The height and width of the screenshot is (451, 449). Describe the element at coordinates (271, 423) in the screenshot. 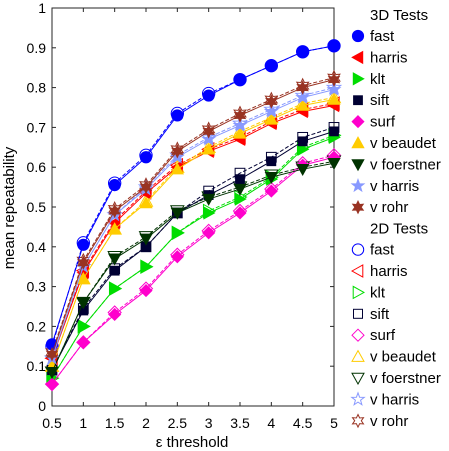

I see `x-tick-label: 4` at that location.